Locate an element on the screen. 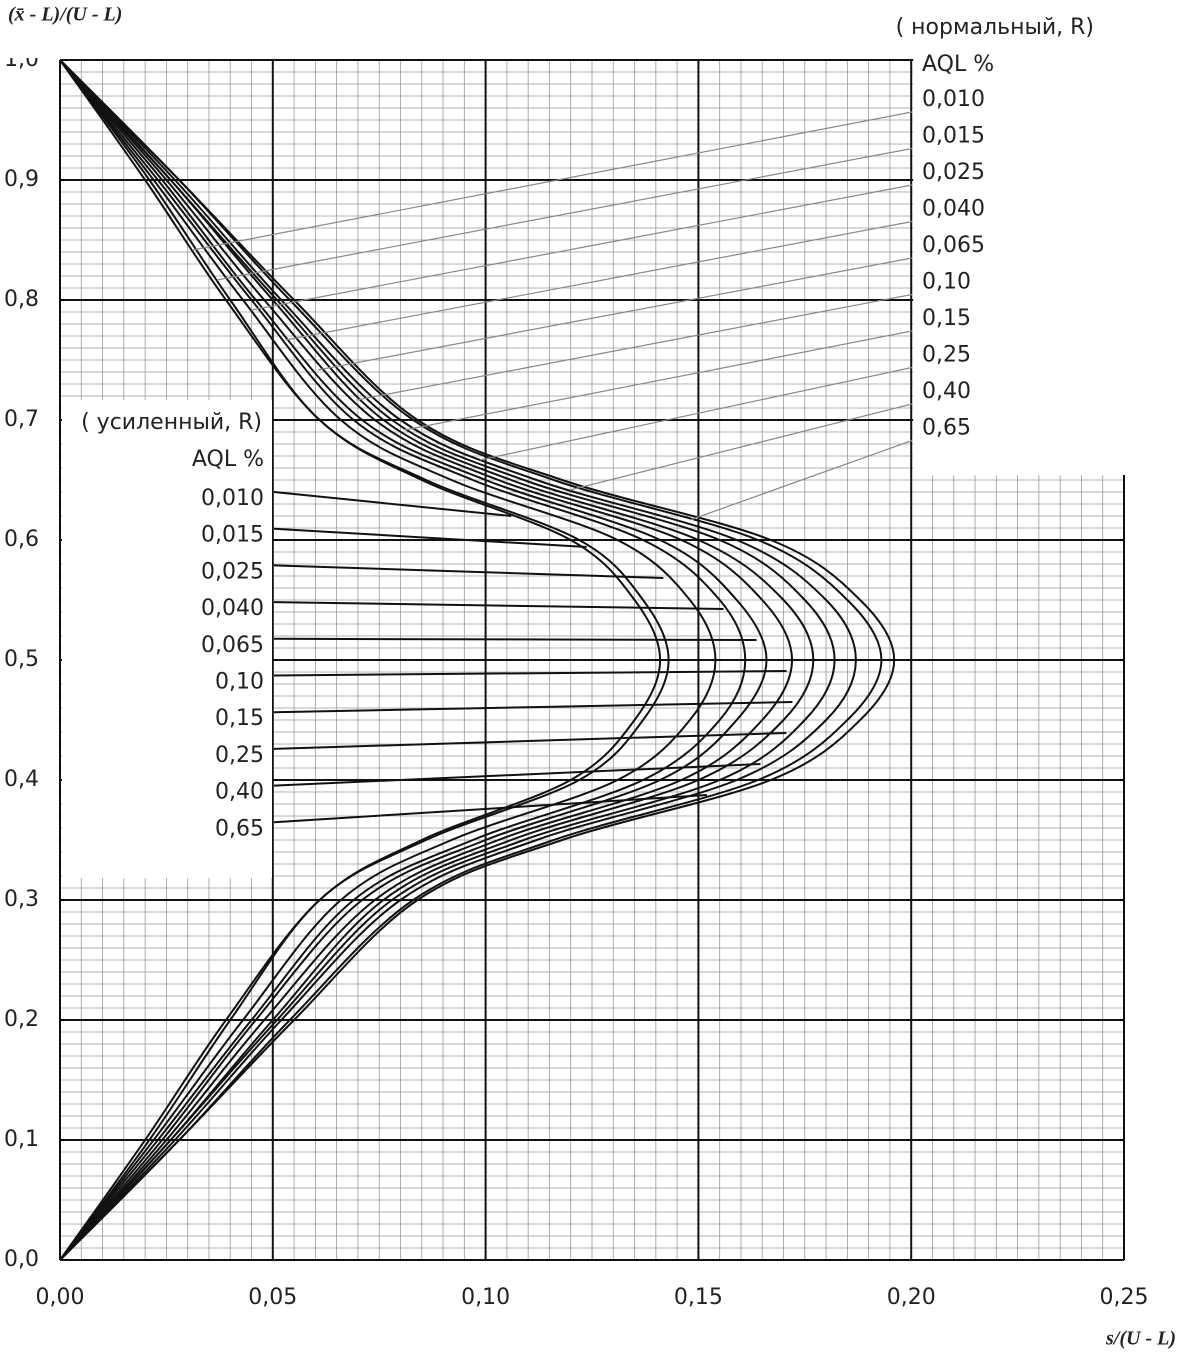  x-tick-label: 0,10 is located at coordinates (485, 1297).